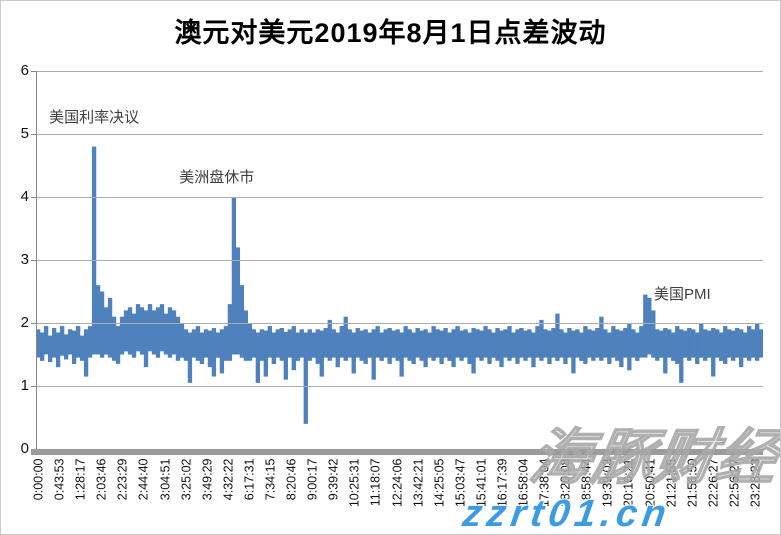 The height and width of the screenshot is (535, 781). I want to click on x-axis-tick-label: 4:32:22, so click(228, 479).